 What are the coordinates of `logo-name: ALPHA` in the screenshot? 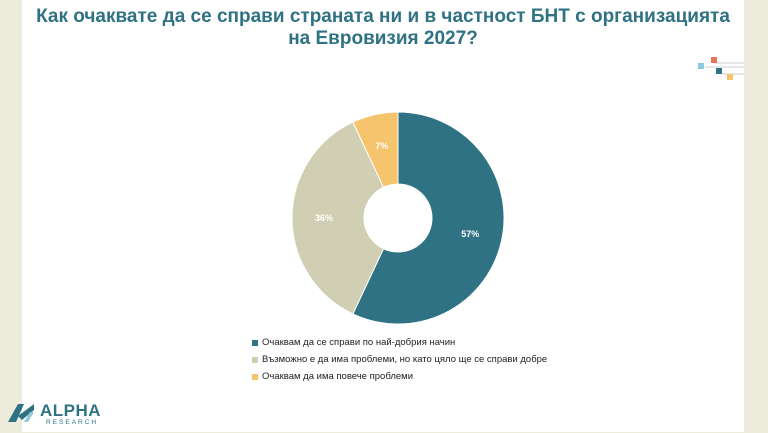 It's located at (71, 410).